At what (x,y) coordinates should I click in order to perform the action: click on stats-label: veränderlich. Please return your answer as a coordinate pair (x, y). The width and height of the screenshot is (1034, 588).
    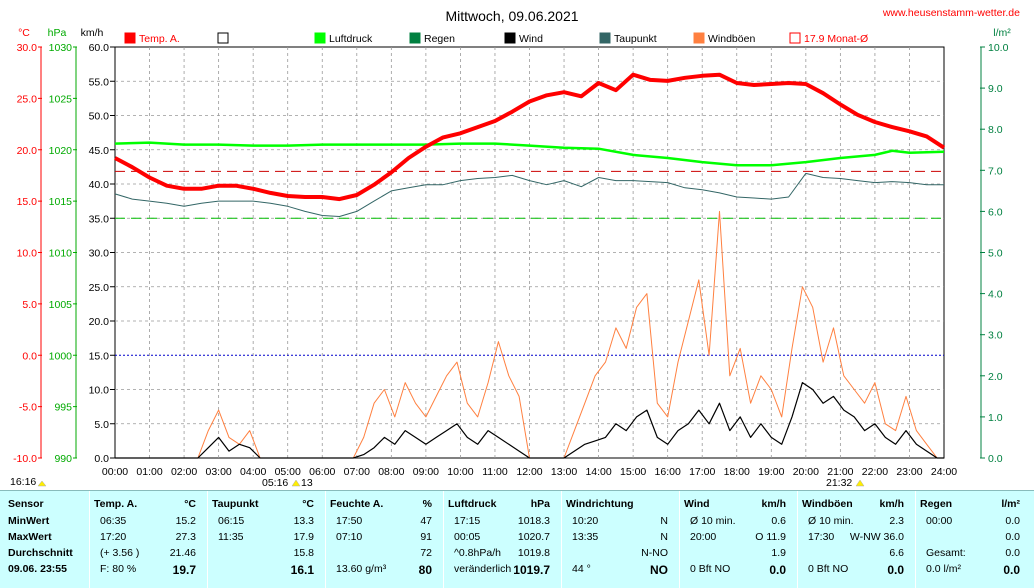
    Looking at the image, I should click on (483, 569).